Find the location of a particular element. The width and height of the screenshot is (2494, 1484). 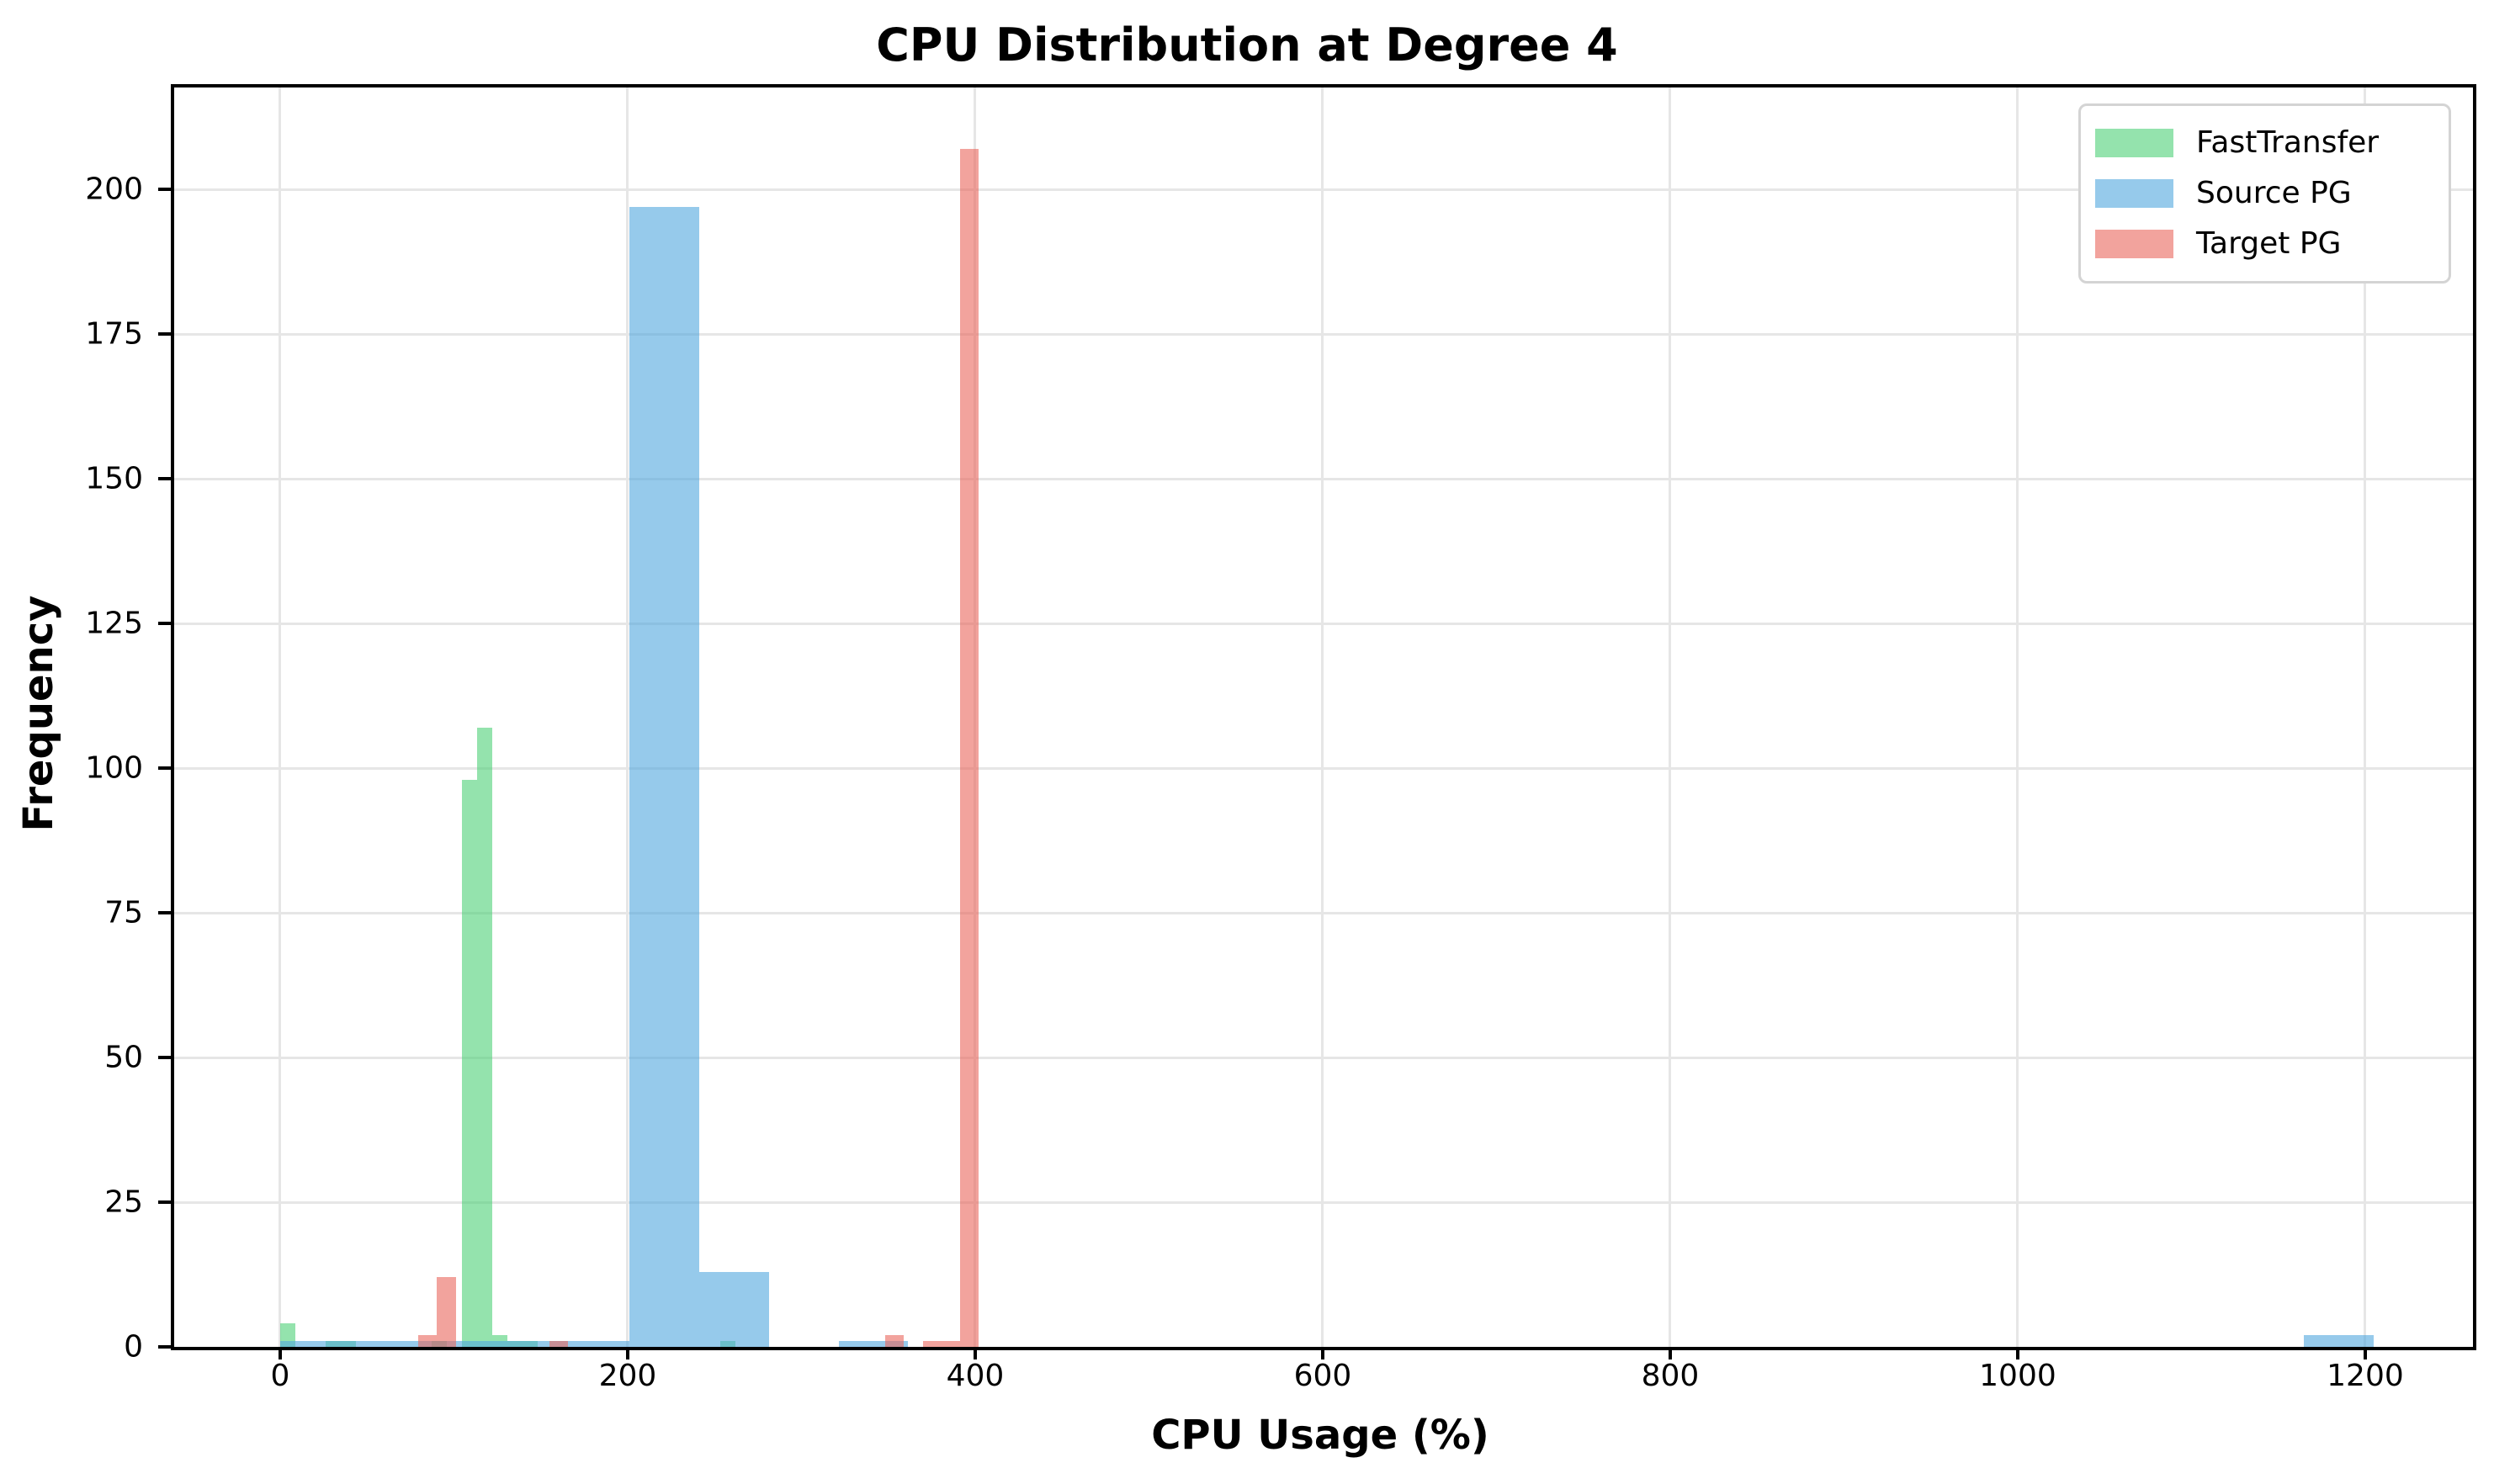

x-tick-label: 1200 is located at coordinates (2365, 1376).